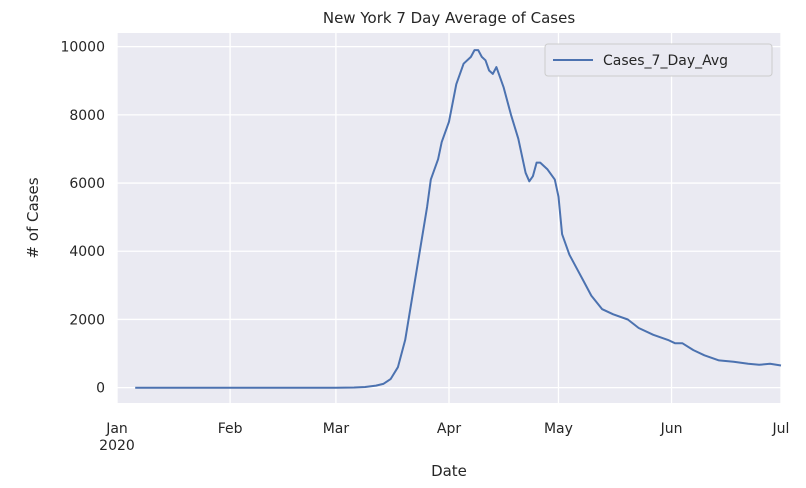 The height and width of the screenshot is (488, 806). I want to click on x-tick-label: Jun, so click(671, 429).